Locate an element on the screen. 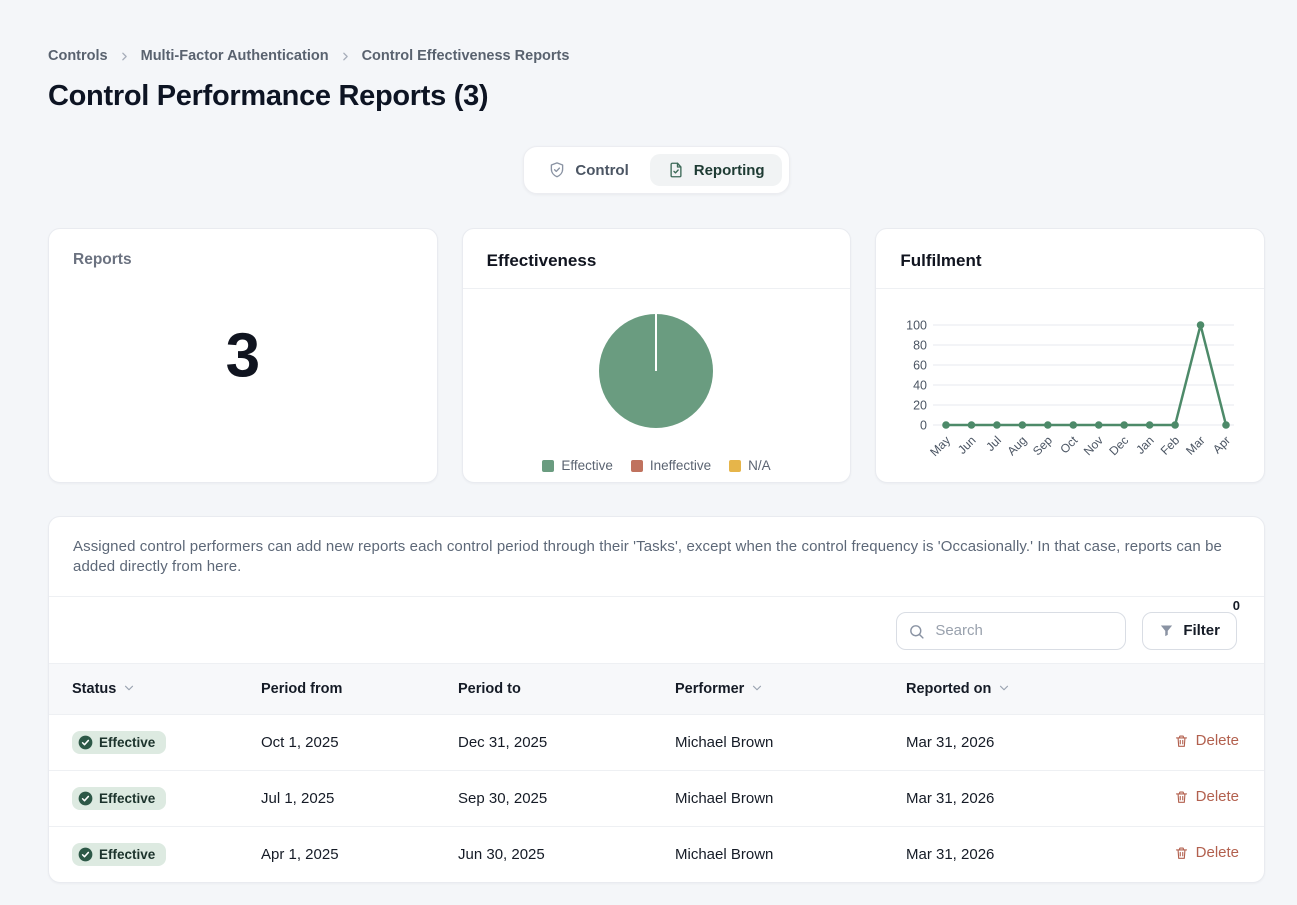 This screenshot has width=1297, height=905. file-check-icon is located at coordinates (676, 170).